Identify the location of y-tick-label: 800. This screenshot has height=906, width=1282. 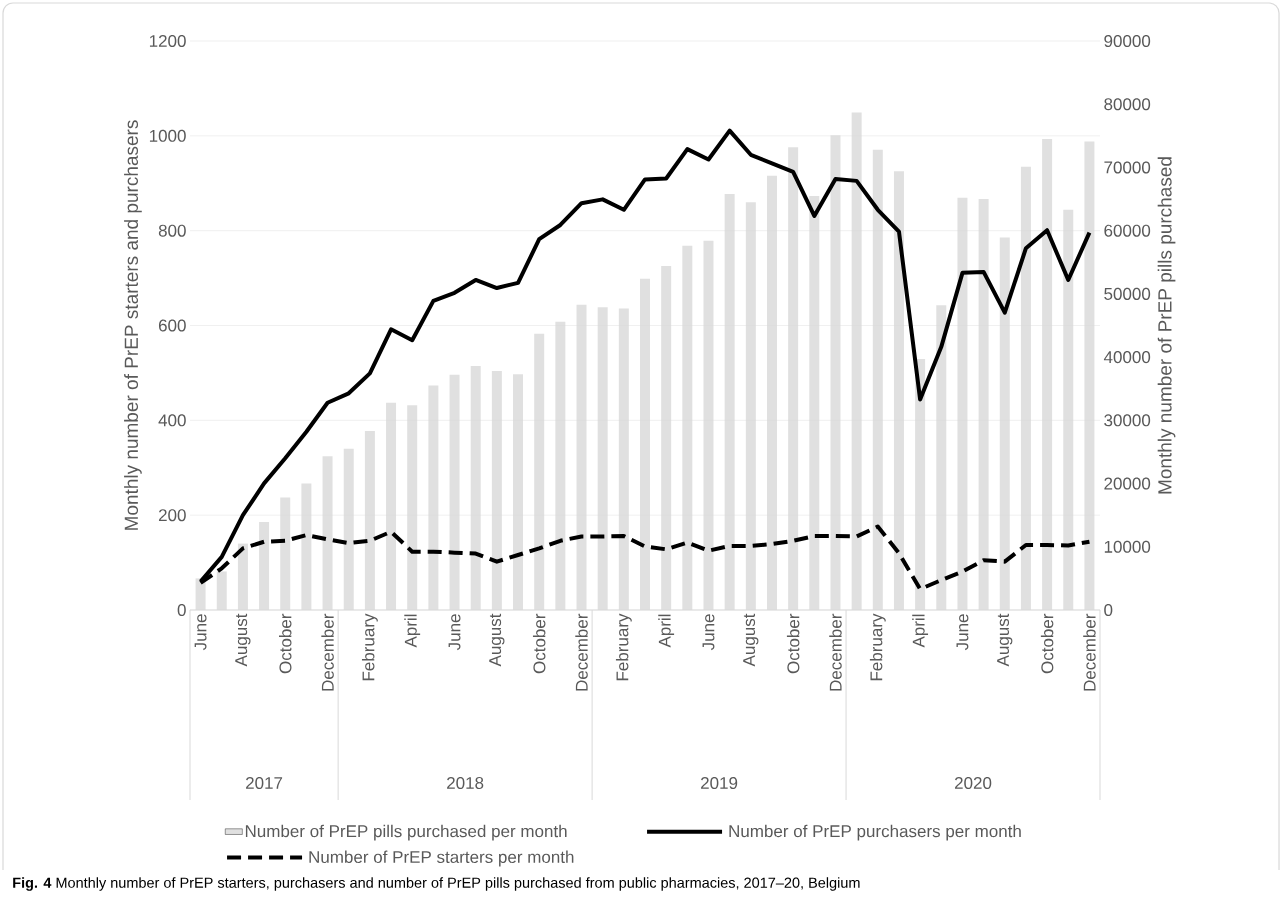
(172, 230).